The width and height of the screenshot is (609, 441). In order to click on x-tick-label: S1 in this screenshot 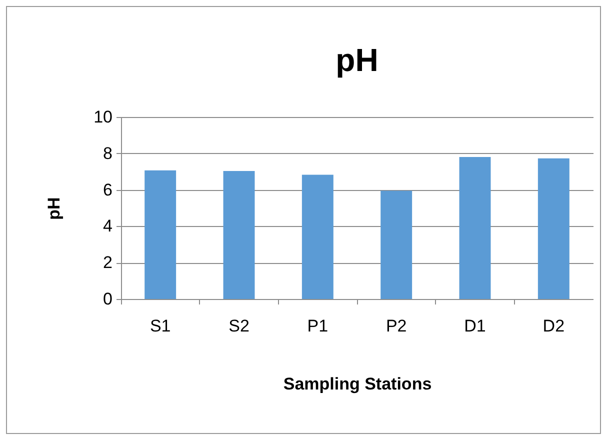, I will do `click(160, 326)`.